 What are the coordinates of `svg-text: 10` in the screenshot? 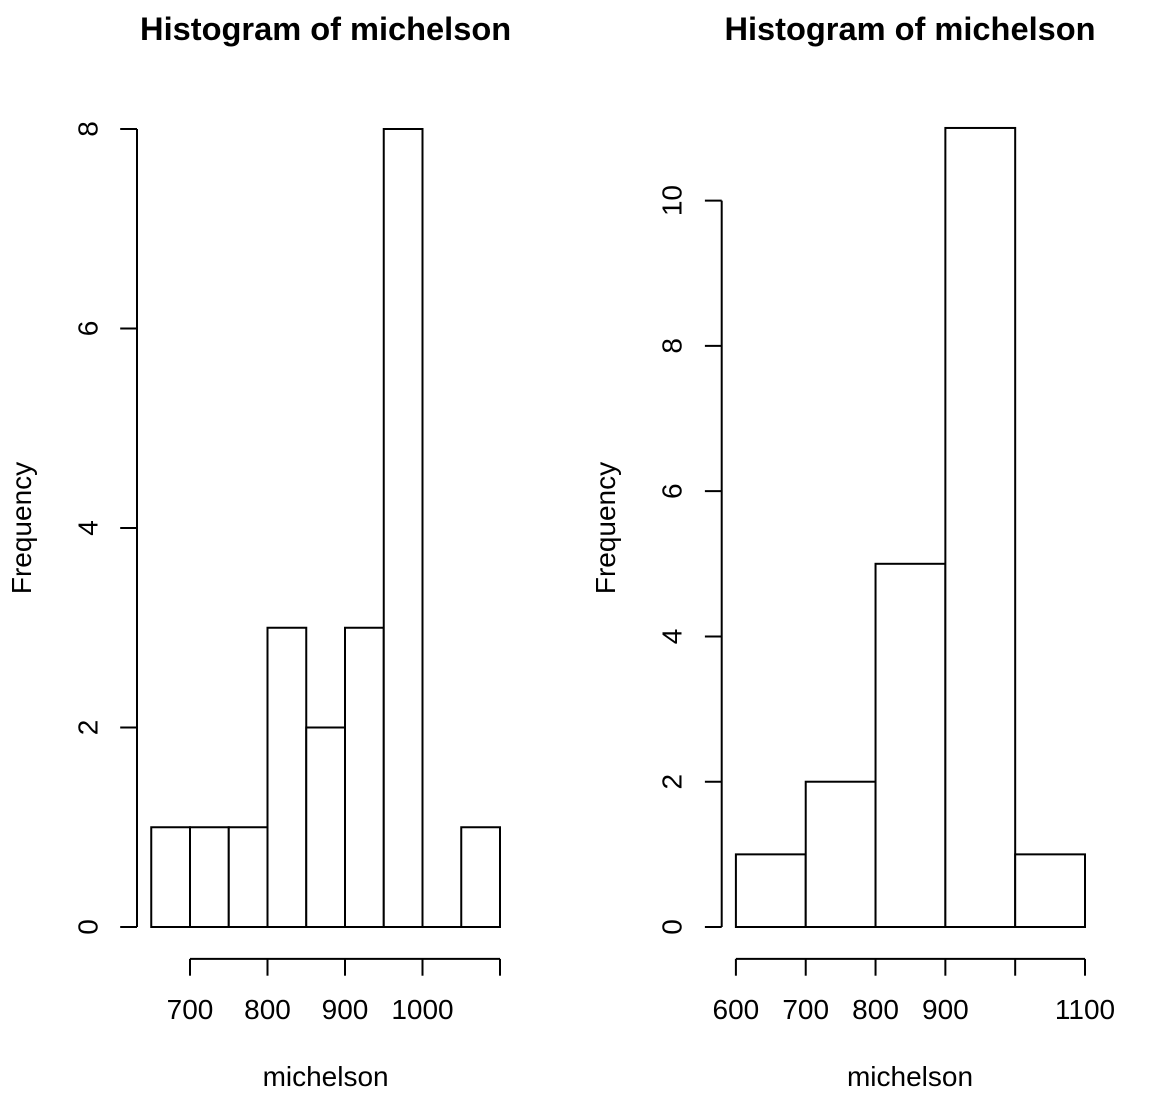 It's located at (672, 200).